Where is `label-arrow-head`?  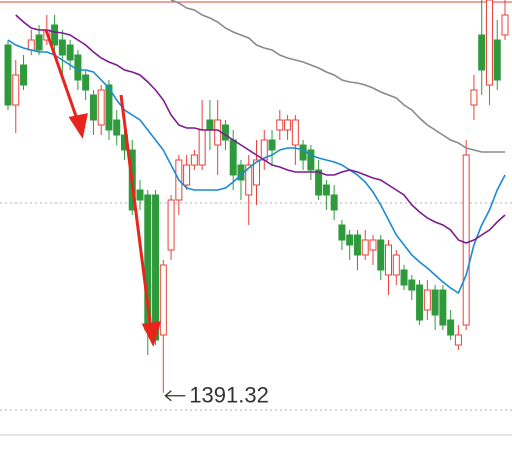 label-arrow-head is located at coordinates (168, 396).